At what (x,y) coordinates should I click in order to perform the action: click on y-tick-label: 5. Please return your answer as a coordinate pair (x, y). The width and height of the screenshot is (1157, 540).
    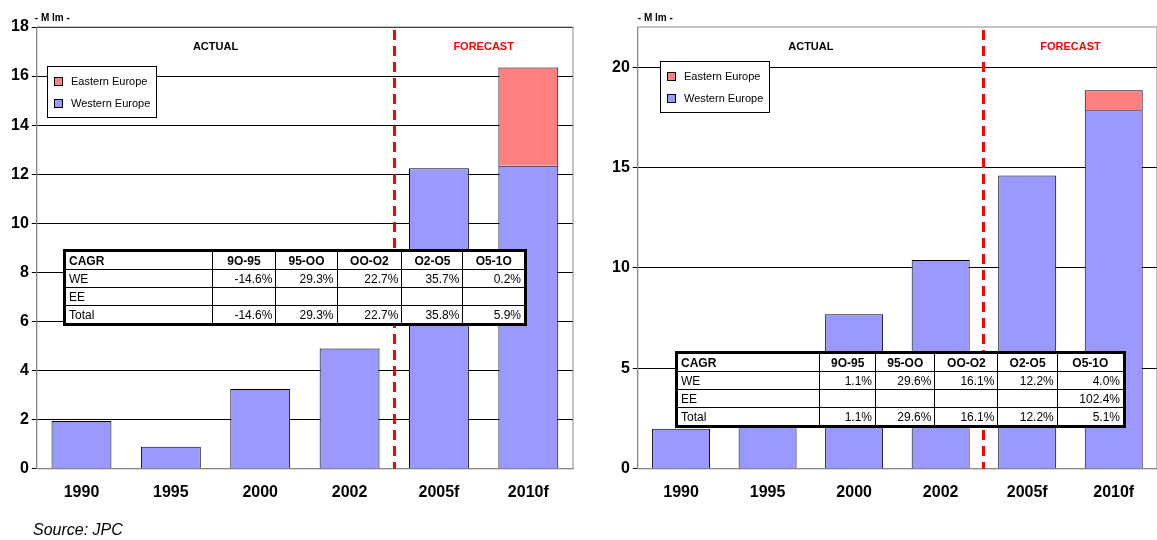
    Looking at the image, I should click on (625, 367).